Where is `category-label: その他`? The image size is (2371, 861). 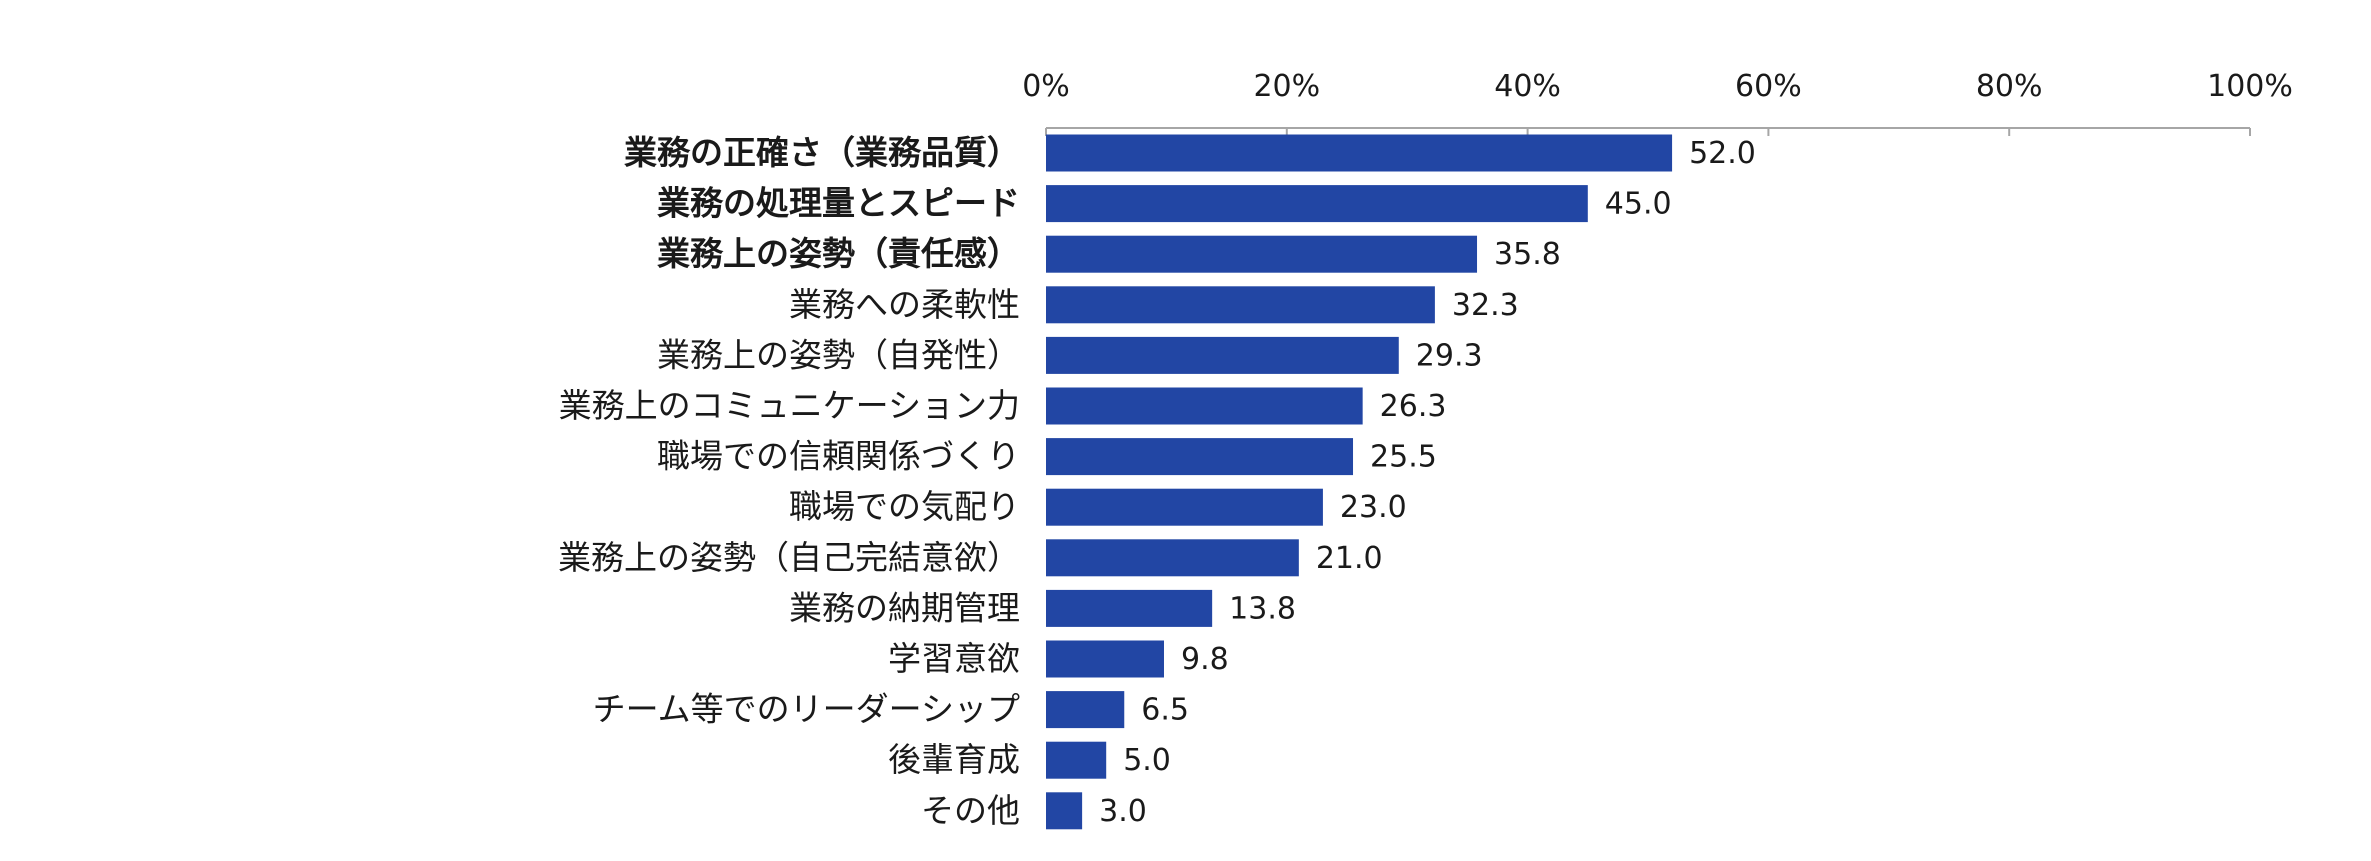 category-label: その他 is located at coordinates (970, 810).